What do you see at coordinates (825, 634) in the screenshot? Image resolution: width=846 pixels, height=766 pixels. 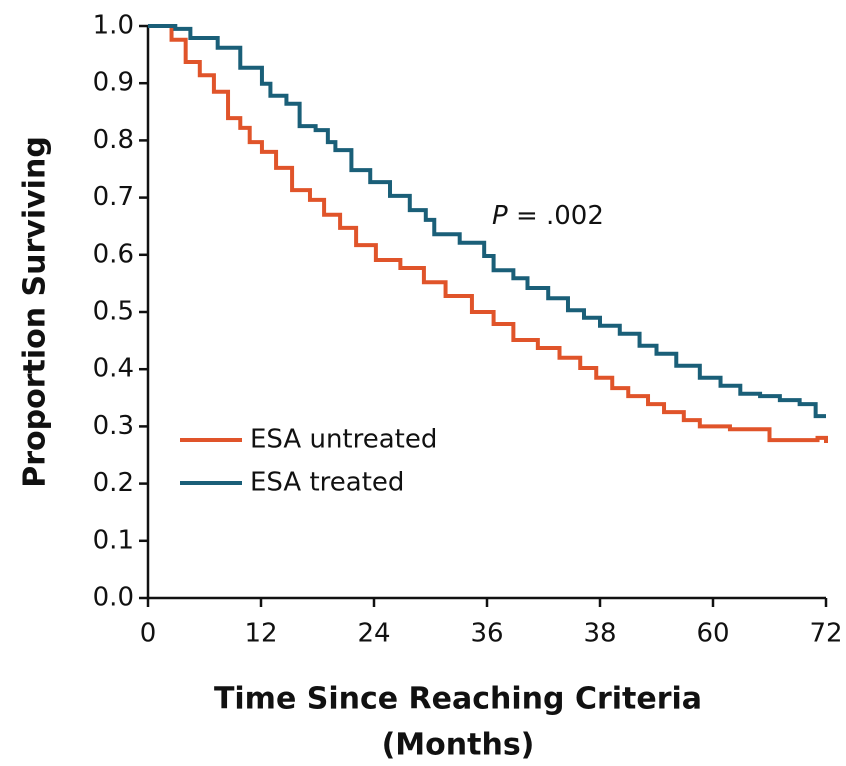 I see `x-tick-label: 72` at bounding box center [825, 634].